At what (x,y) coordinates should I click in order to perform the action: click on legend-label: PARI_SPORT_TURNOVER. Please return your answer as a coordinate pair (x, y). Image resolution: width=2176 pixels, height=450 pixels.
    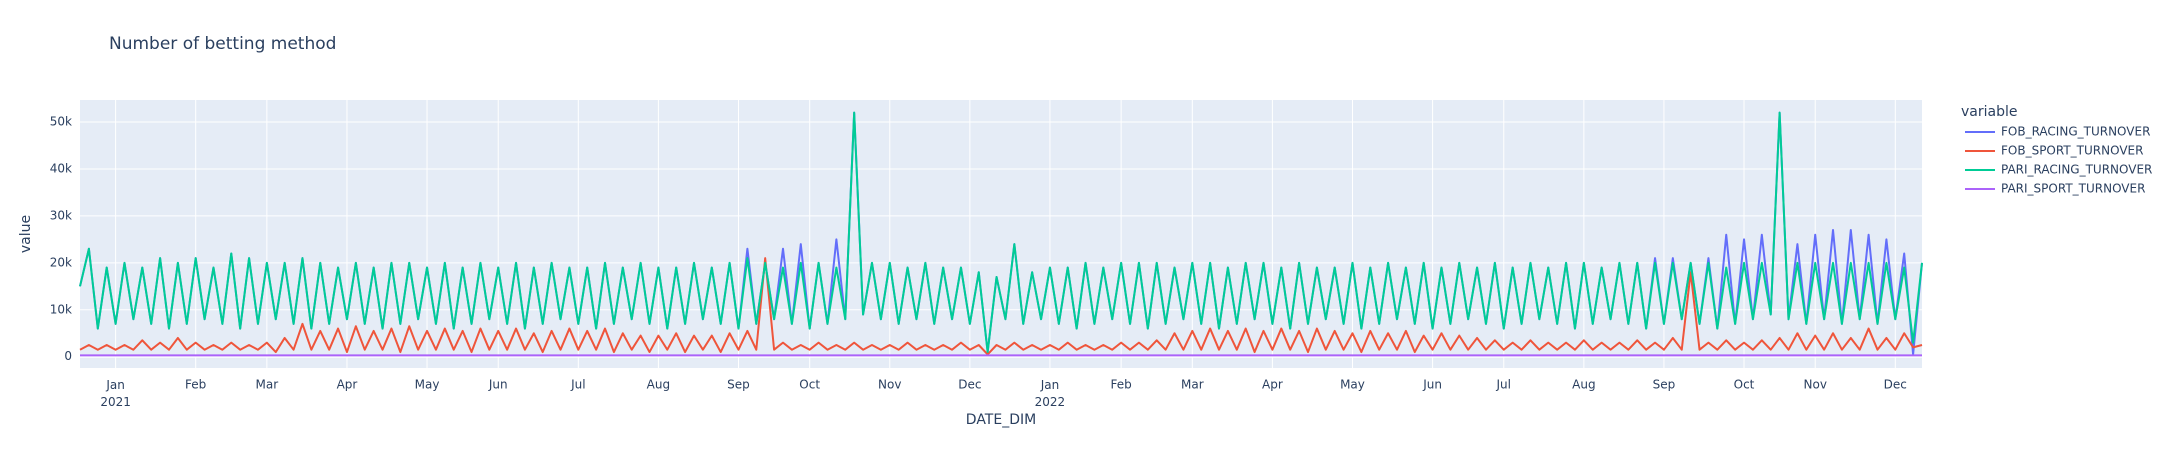
    Looking at the image, I should click on (2073, 189).